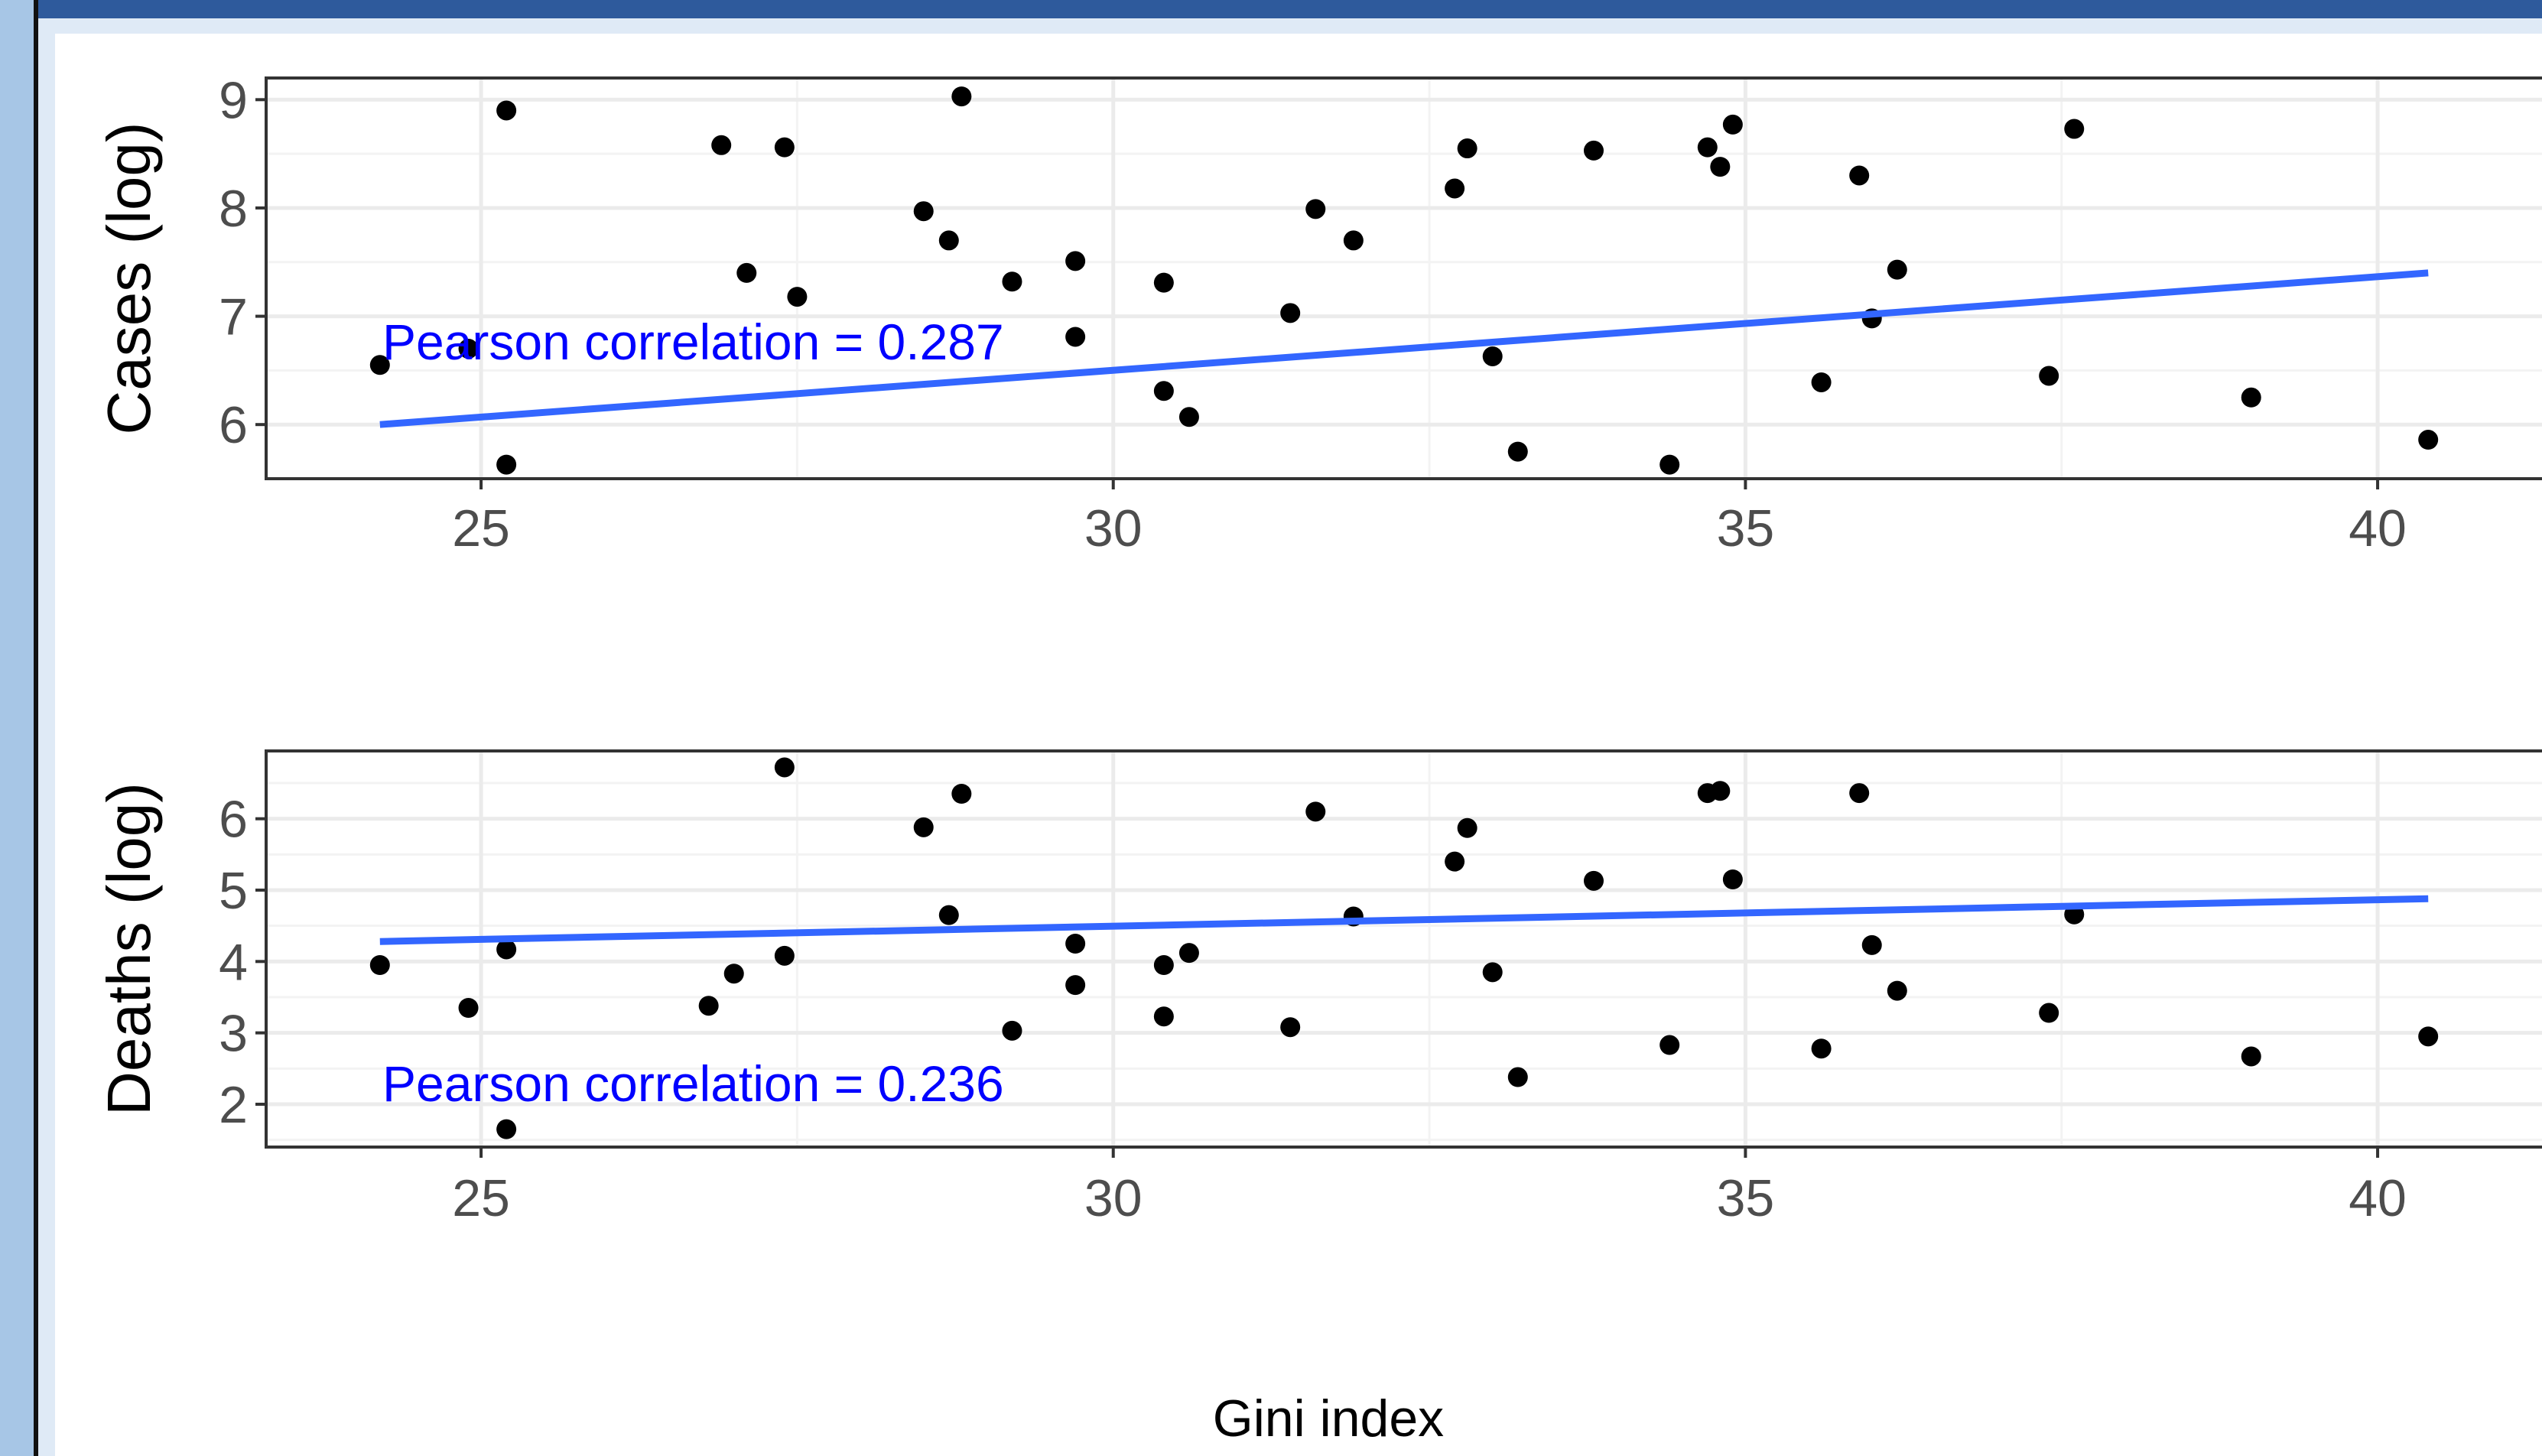 Image resolution: width=2542 pixels, height=1456 pixels. What do you see at coordinates (242, 262) in the screenshot?
I see `panel-cases-y-ticks: 6 7 8 9` at bounding box center [242, 262].